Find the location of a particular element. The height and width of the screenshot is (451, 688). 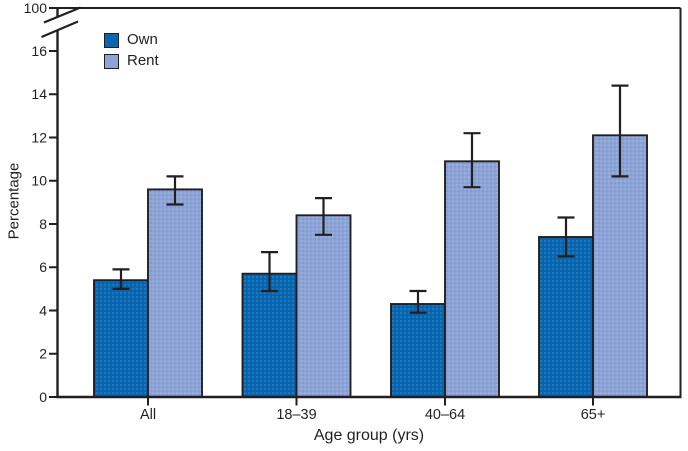

axis-break-icon is located at coordinates (61, 22).